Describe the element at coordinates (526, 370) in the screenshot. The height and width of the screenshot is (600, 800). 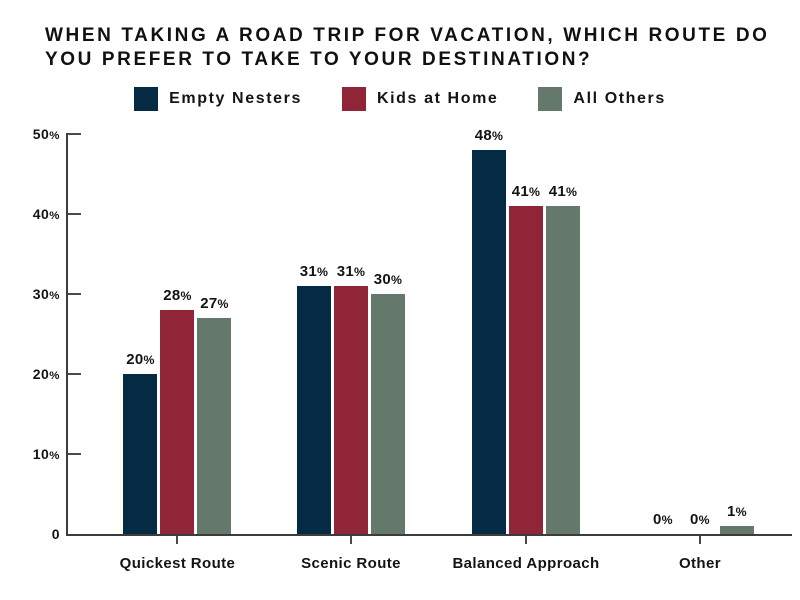
I see `bar-kids-at-home-balanced-approach` at that location.